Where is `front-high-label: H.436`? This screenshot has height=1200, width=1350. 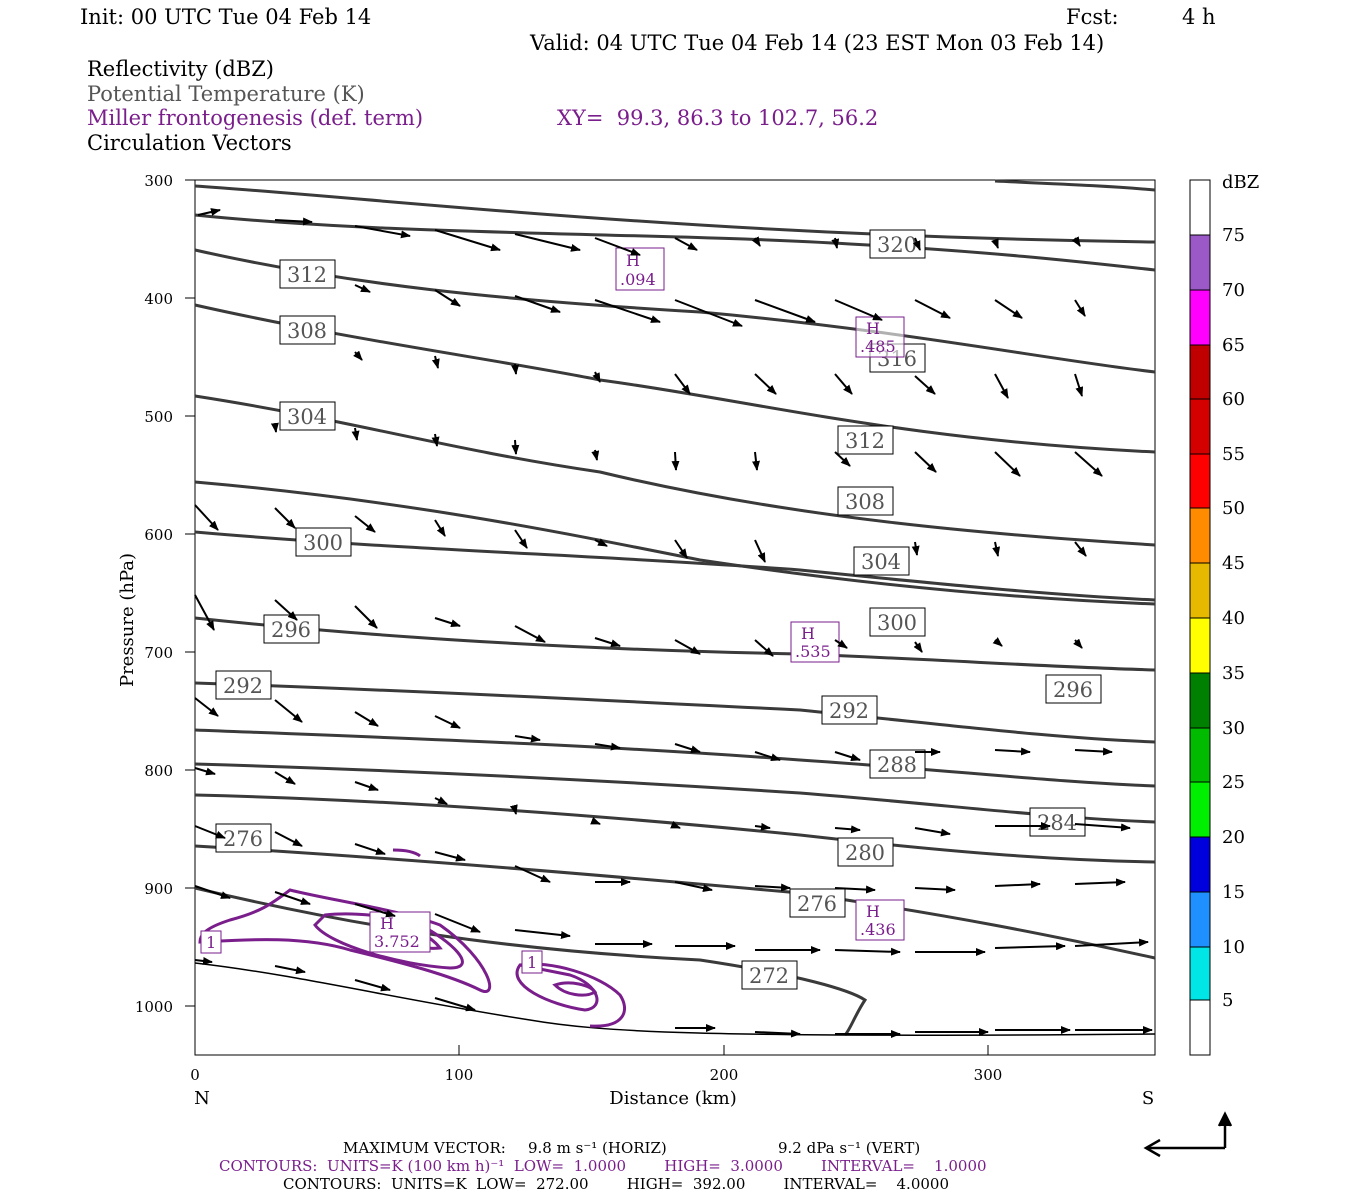
front-high-label: H.436 is located at coordinates (880, 920).